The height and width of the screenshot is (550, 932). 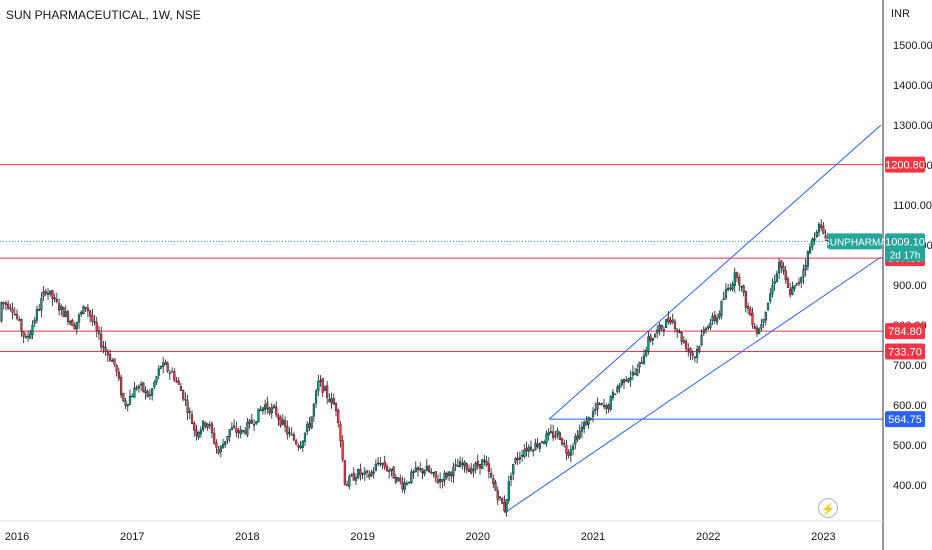 I want to click on time-tick-label: 2019, so click(x=362, y=537).